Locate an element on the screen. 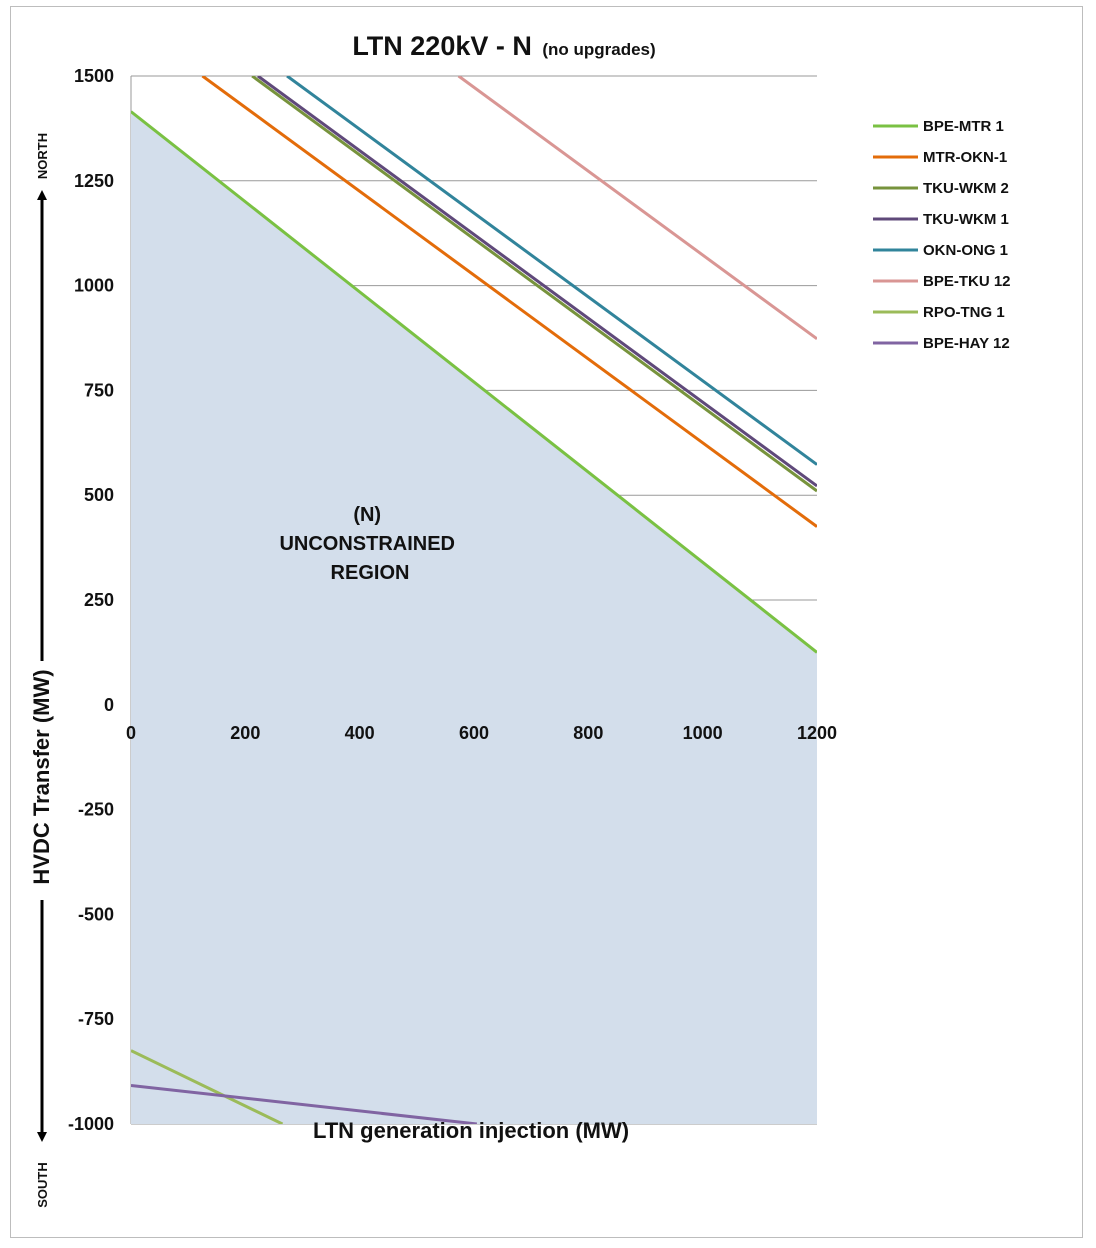  y-tick-label: 1250 is located at coordinates (94, 181).